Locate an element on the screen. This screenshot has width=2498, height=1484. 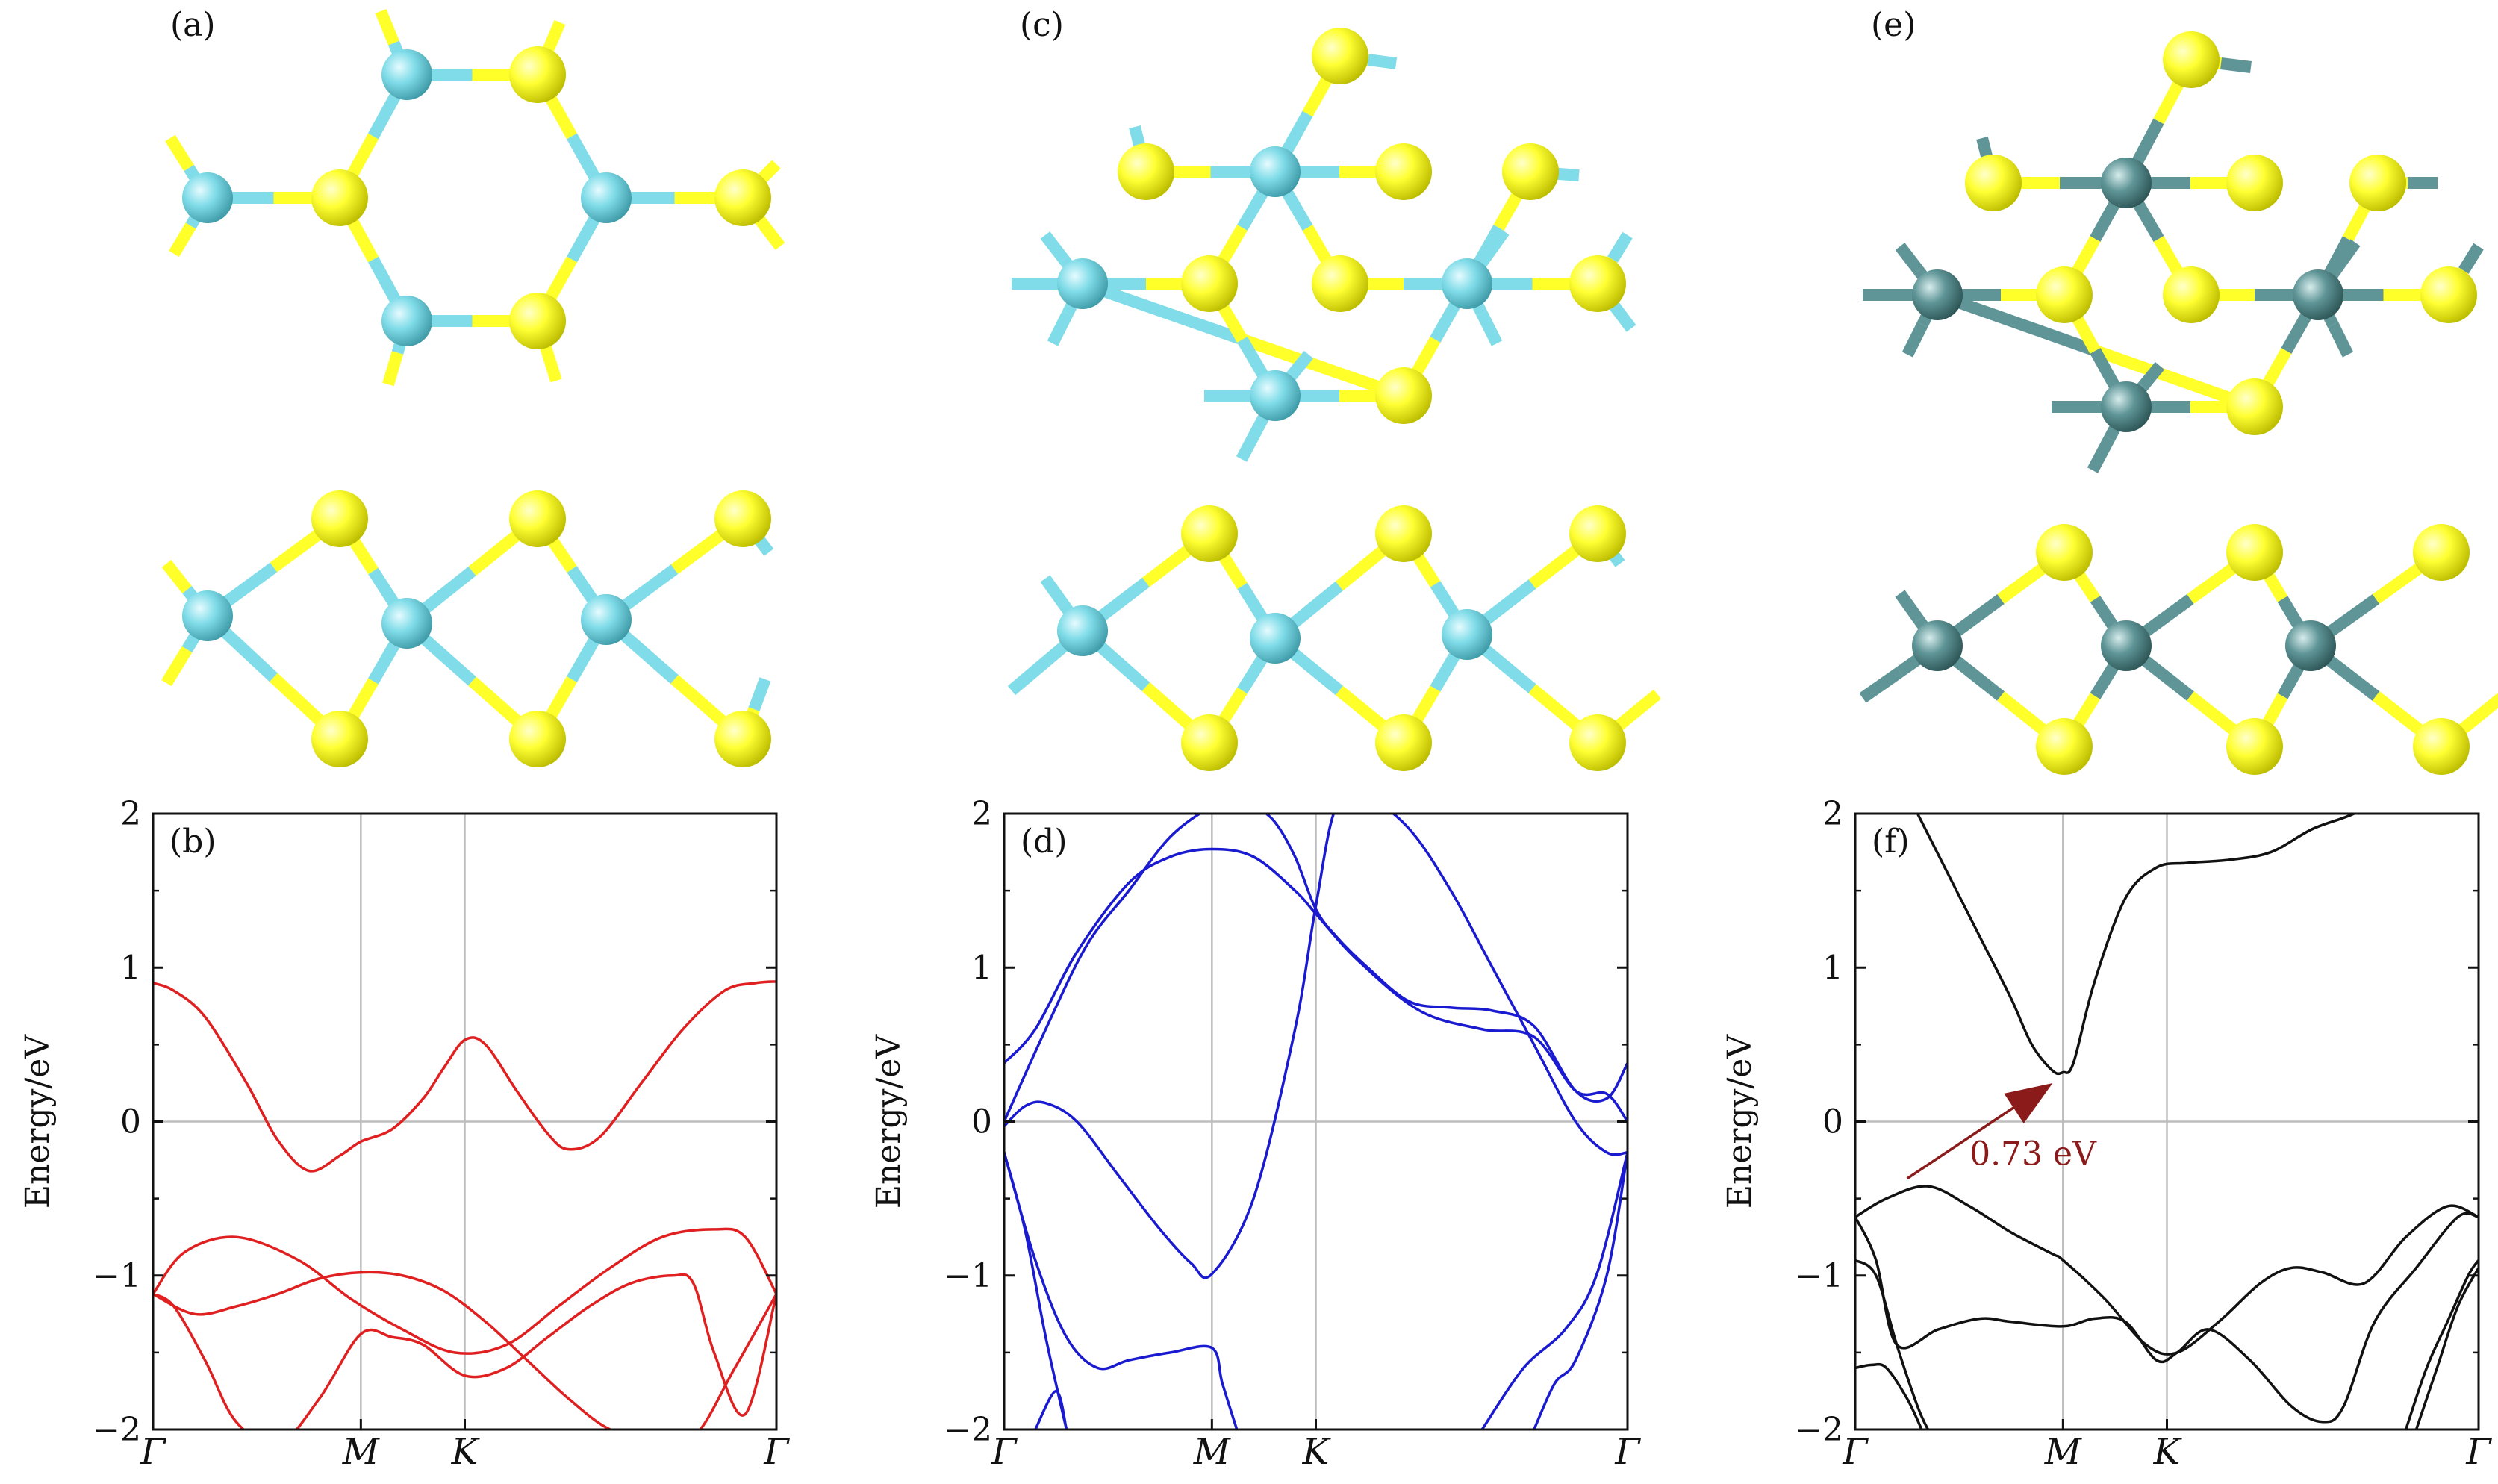
band-chart-d: −2 −1 0 1 2 Γ M K Γ Energy/eV (d) is located at coordinates (1255, 1134).